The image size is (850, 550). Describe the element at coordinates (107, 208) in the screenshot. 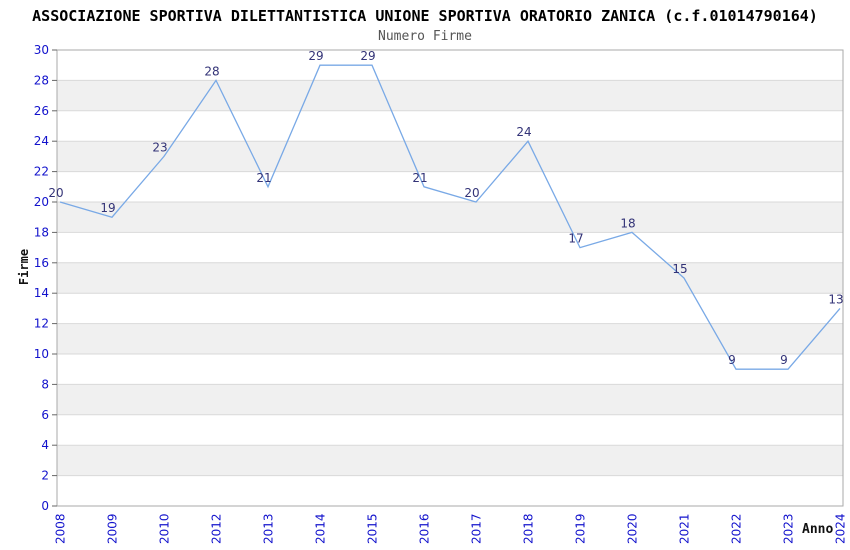

I see `point-label: 19` at that location.